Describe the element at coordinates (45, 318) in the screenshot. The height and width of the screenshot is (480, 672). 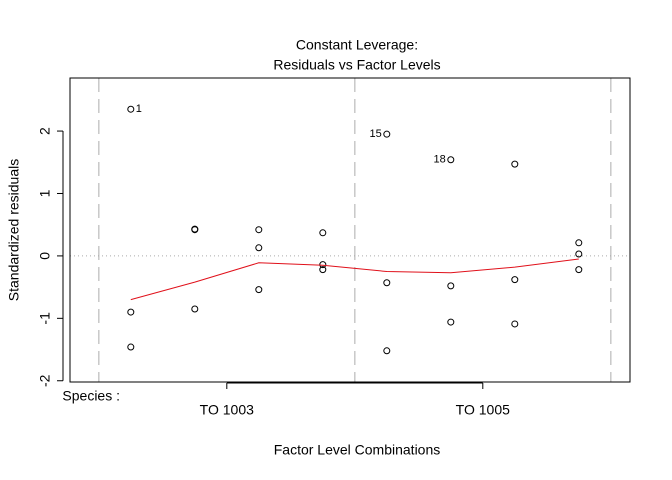
I see `y-tick-label: -1` at that location.